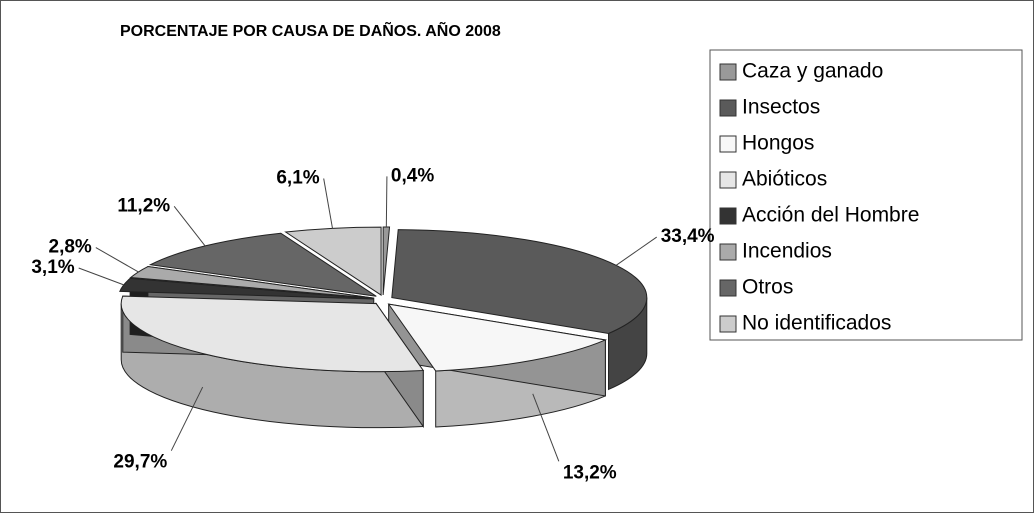 Image resolution: width=1035 pixels, height=514 pixels. What do you see at coordinates (816, 323) in the screenshot?
I see `legend-label: No identificados` at bounding box center [816, 323].